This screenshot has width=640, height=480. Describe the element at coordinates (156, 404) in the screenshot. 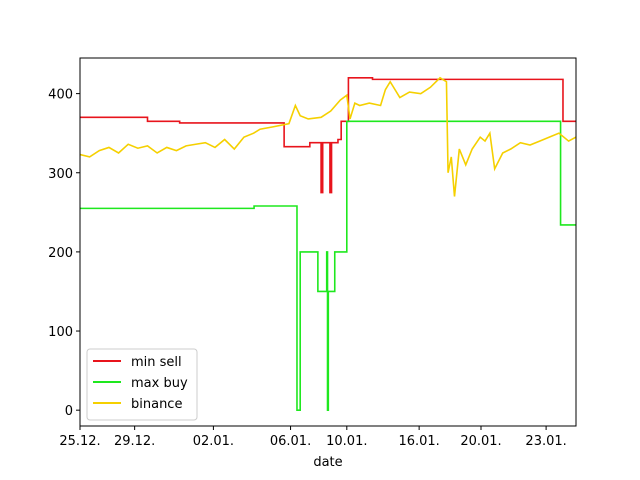

I see `legend-label: binance` at that location.